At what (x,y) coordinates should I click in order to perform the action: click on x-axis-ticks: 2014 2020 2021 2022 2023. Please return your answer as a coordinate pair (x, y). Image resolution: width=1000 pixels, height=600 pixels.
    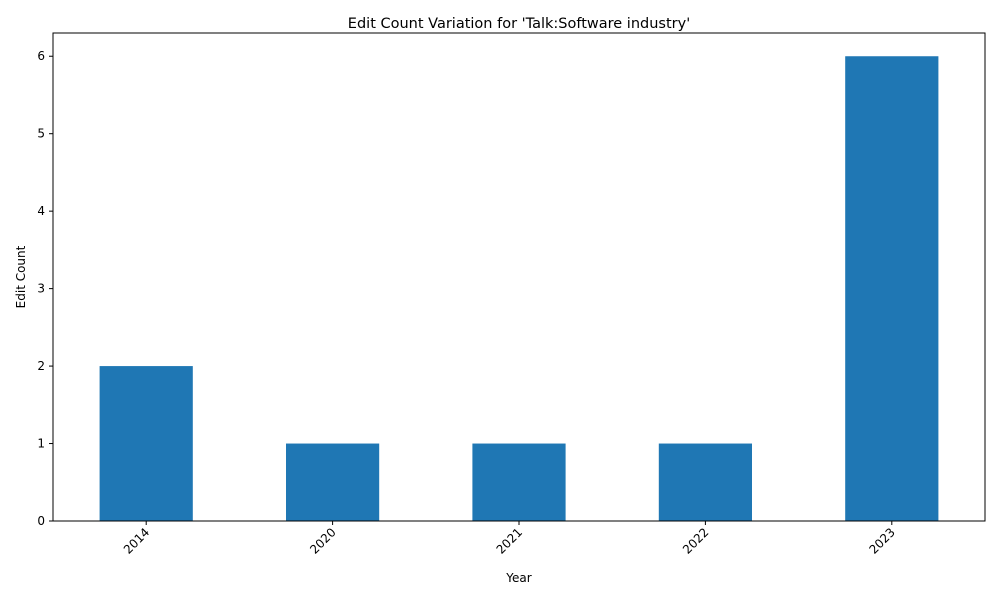
    Looking at the image, I should click on (509, 539).